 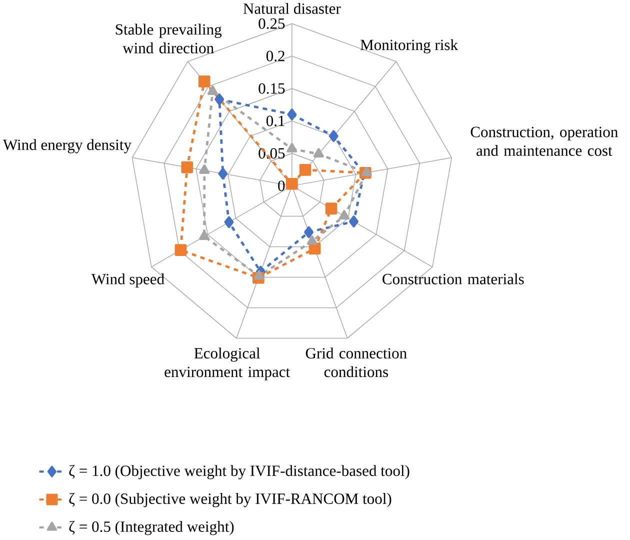 What do you see at coordinates (239, 472) in the screenshot?
I see `legend-label: ζ = 1.0 (Objective weight by IVIF-distance-based tool)` at bounding box center [239, 472].